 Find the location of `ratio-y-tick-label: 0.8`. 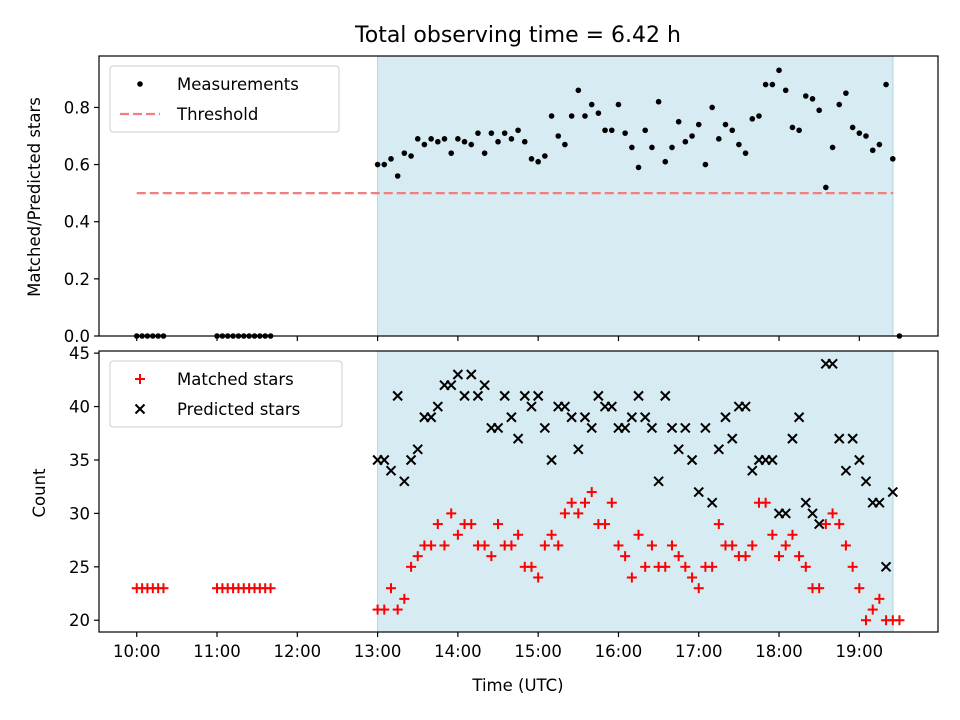

ratio-y-tick-label: 0.8 is located at coordinates (77, 107).